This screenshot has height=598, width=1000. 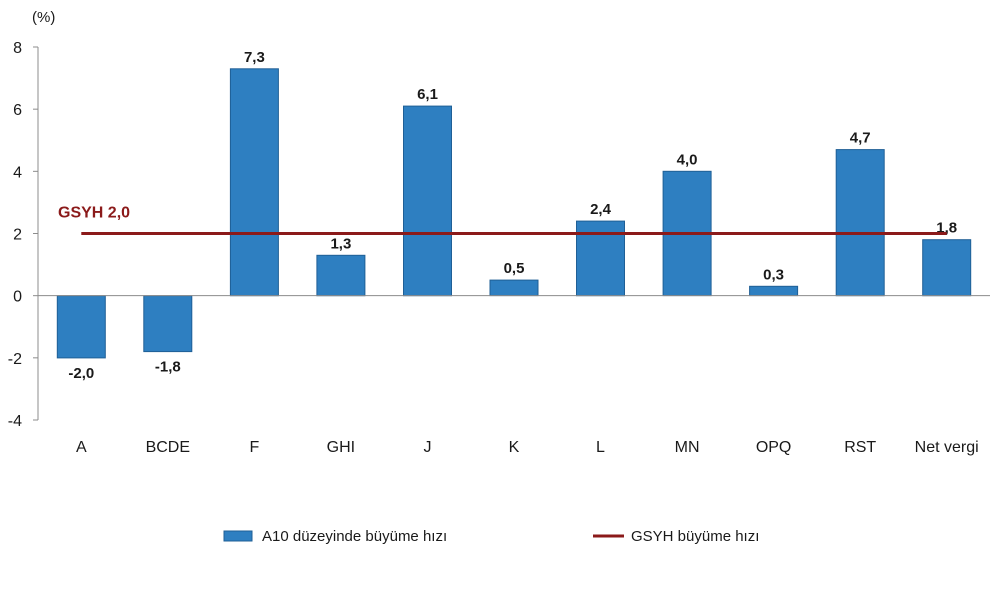 I want to click on y-tick-label: 2, so click(x=17, y=235).